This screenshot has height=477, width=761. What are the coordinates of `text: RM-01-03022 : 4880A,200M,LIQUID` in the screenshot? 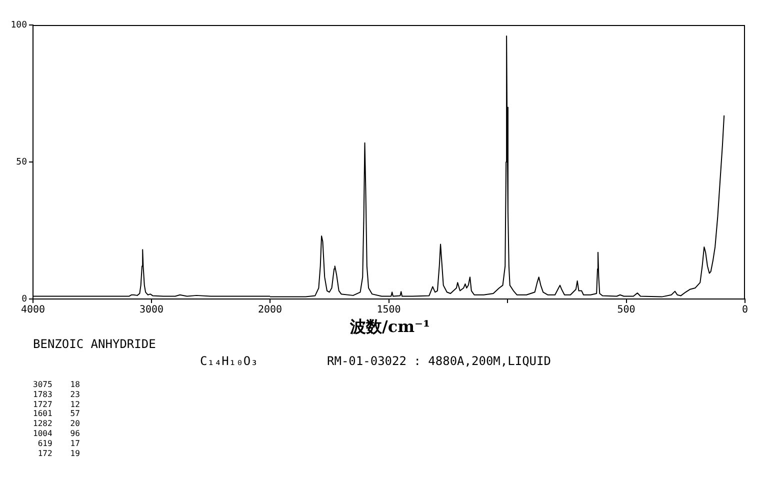 It's located at (439, 361).